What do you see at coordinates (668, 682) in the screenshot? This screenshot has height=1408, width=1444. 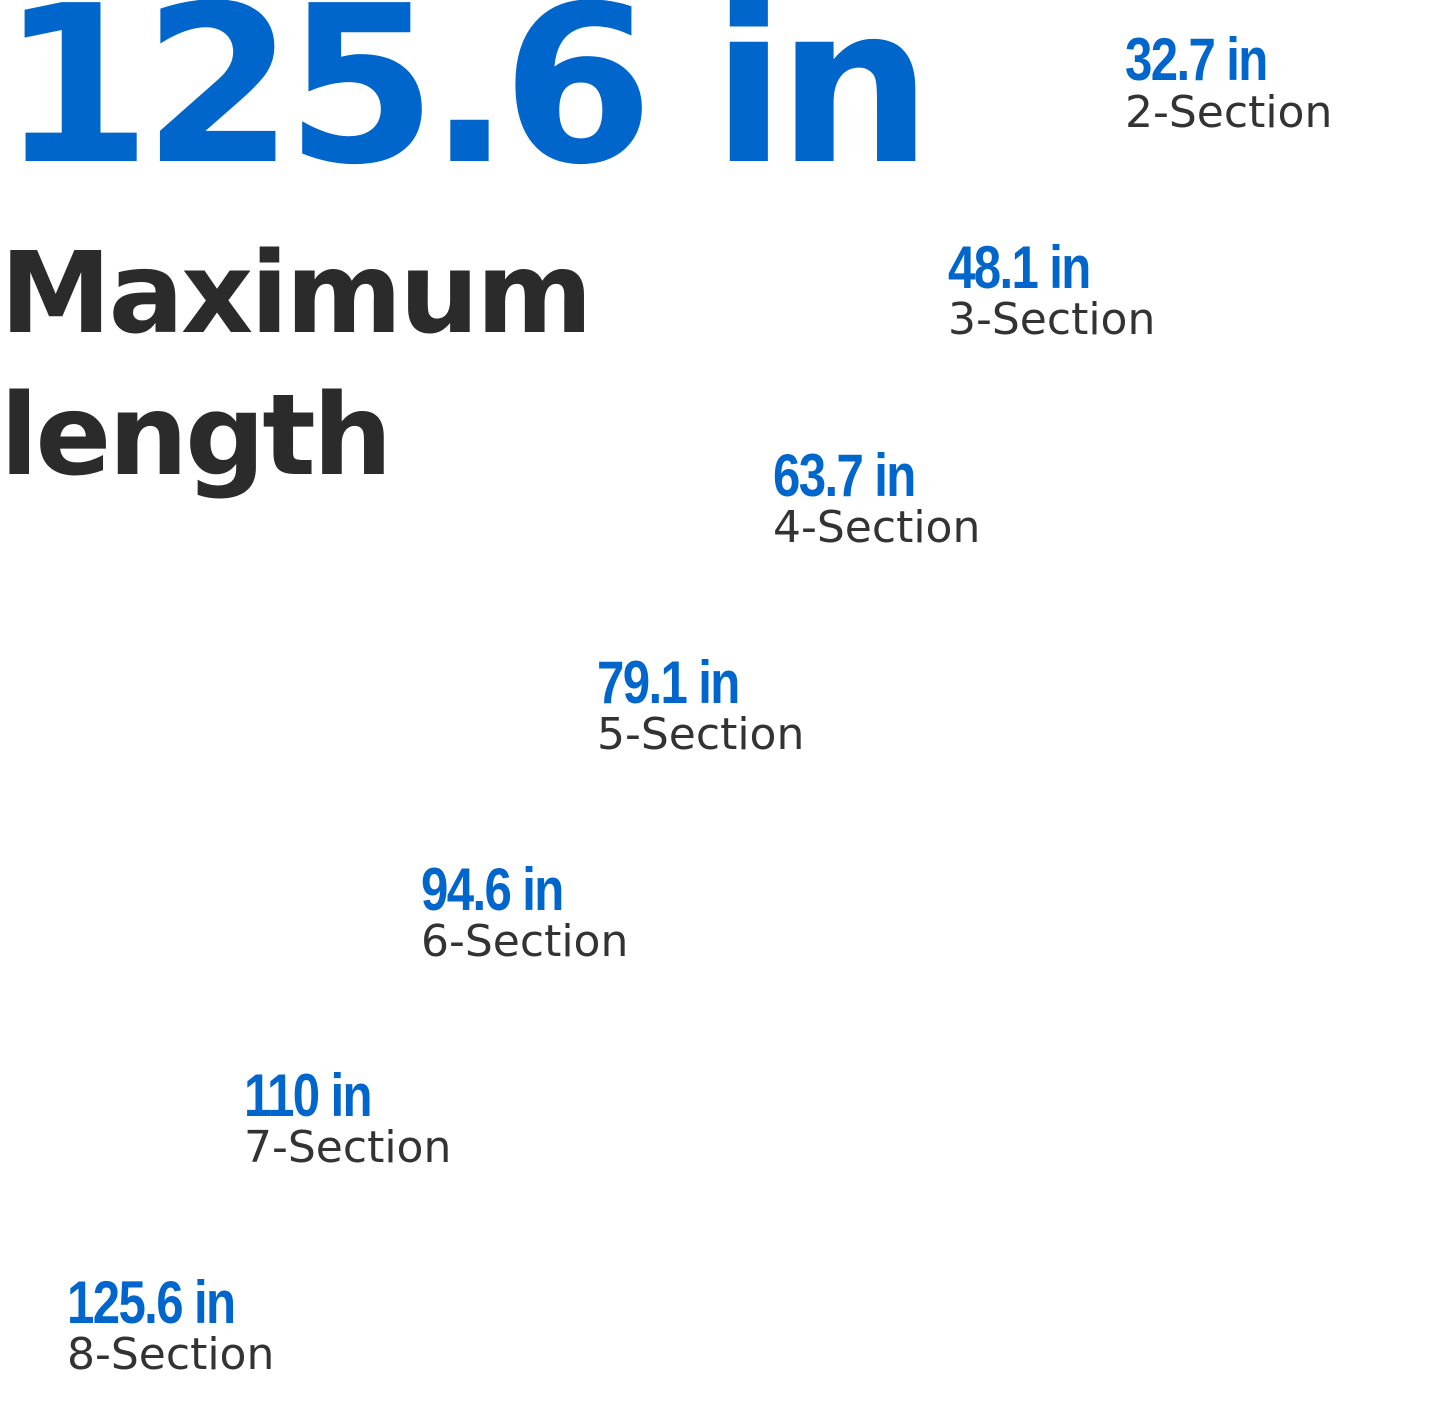 I see `pole-length-label: 79.1 in` at bounding box center [668, 682].